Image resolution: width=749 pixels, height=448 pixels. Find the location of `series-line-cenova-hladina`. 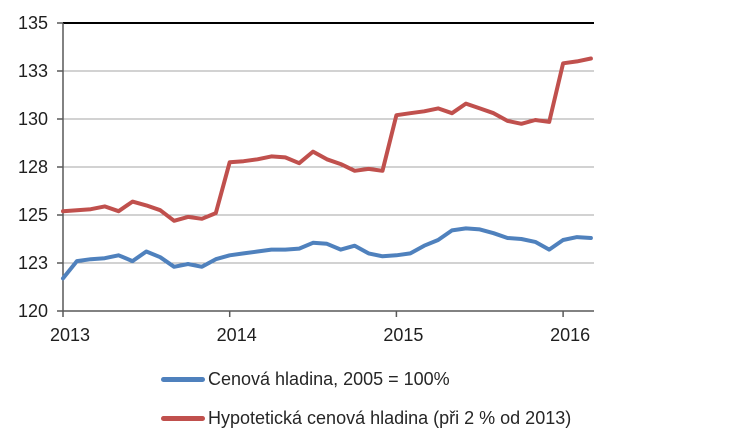

series-line-cenova-hladina is located at coordinates (327, 253).